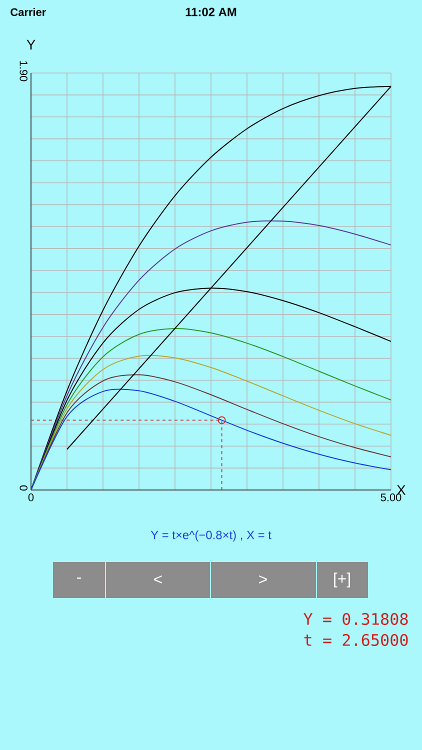  What do you see at coordinates (391, 498) in the screenshot?
I see `x-tick-label: 5.00` at bounding box center [391, 498].